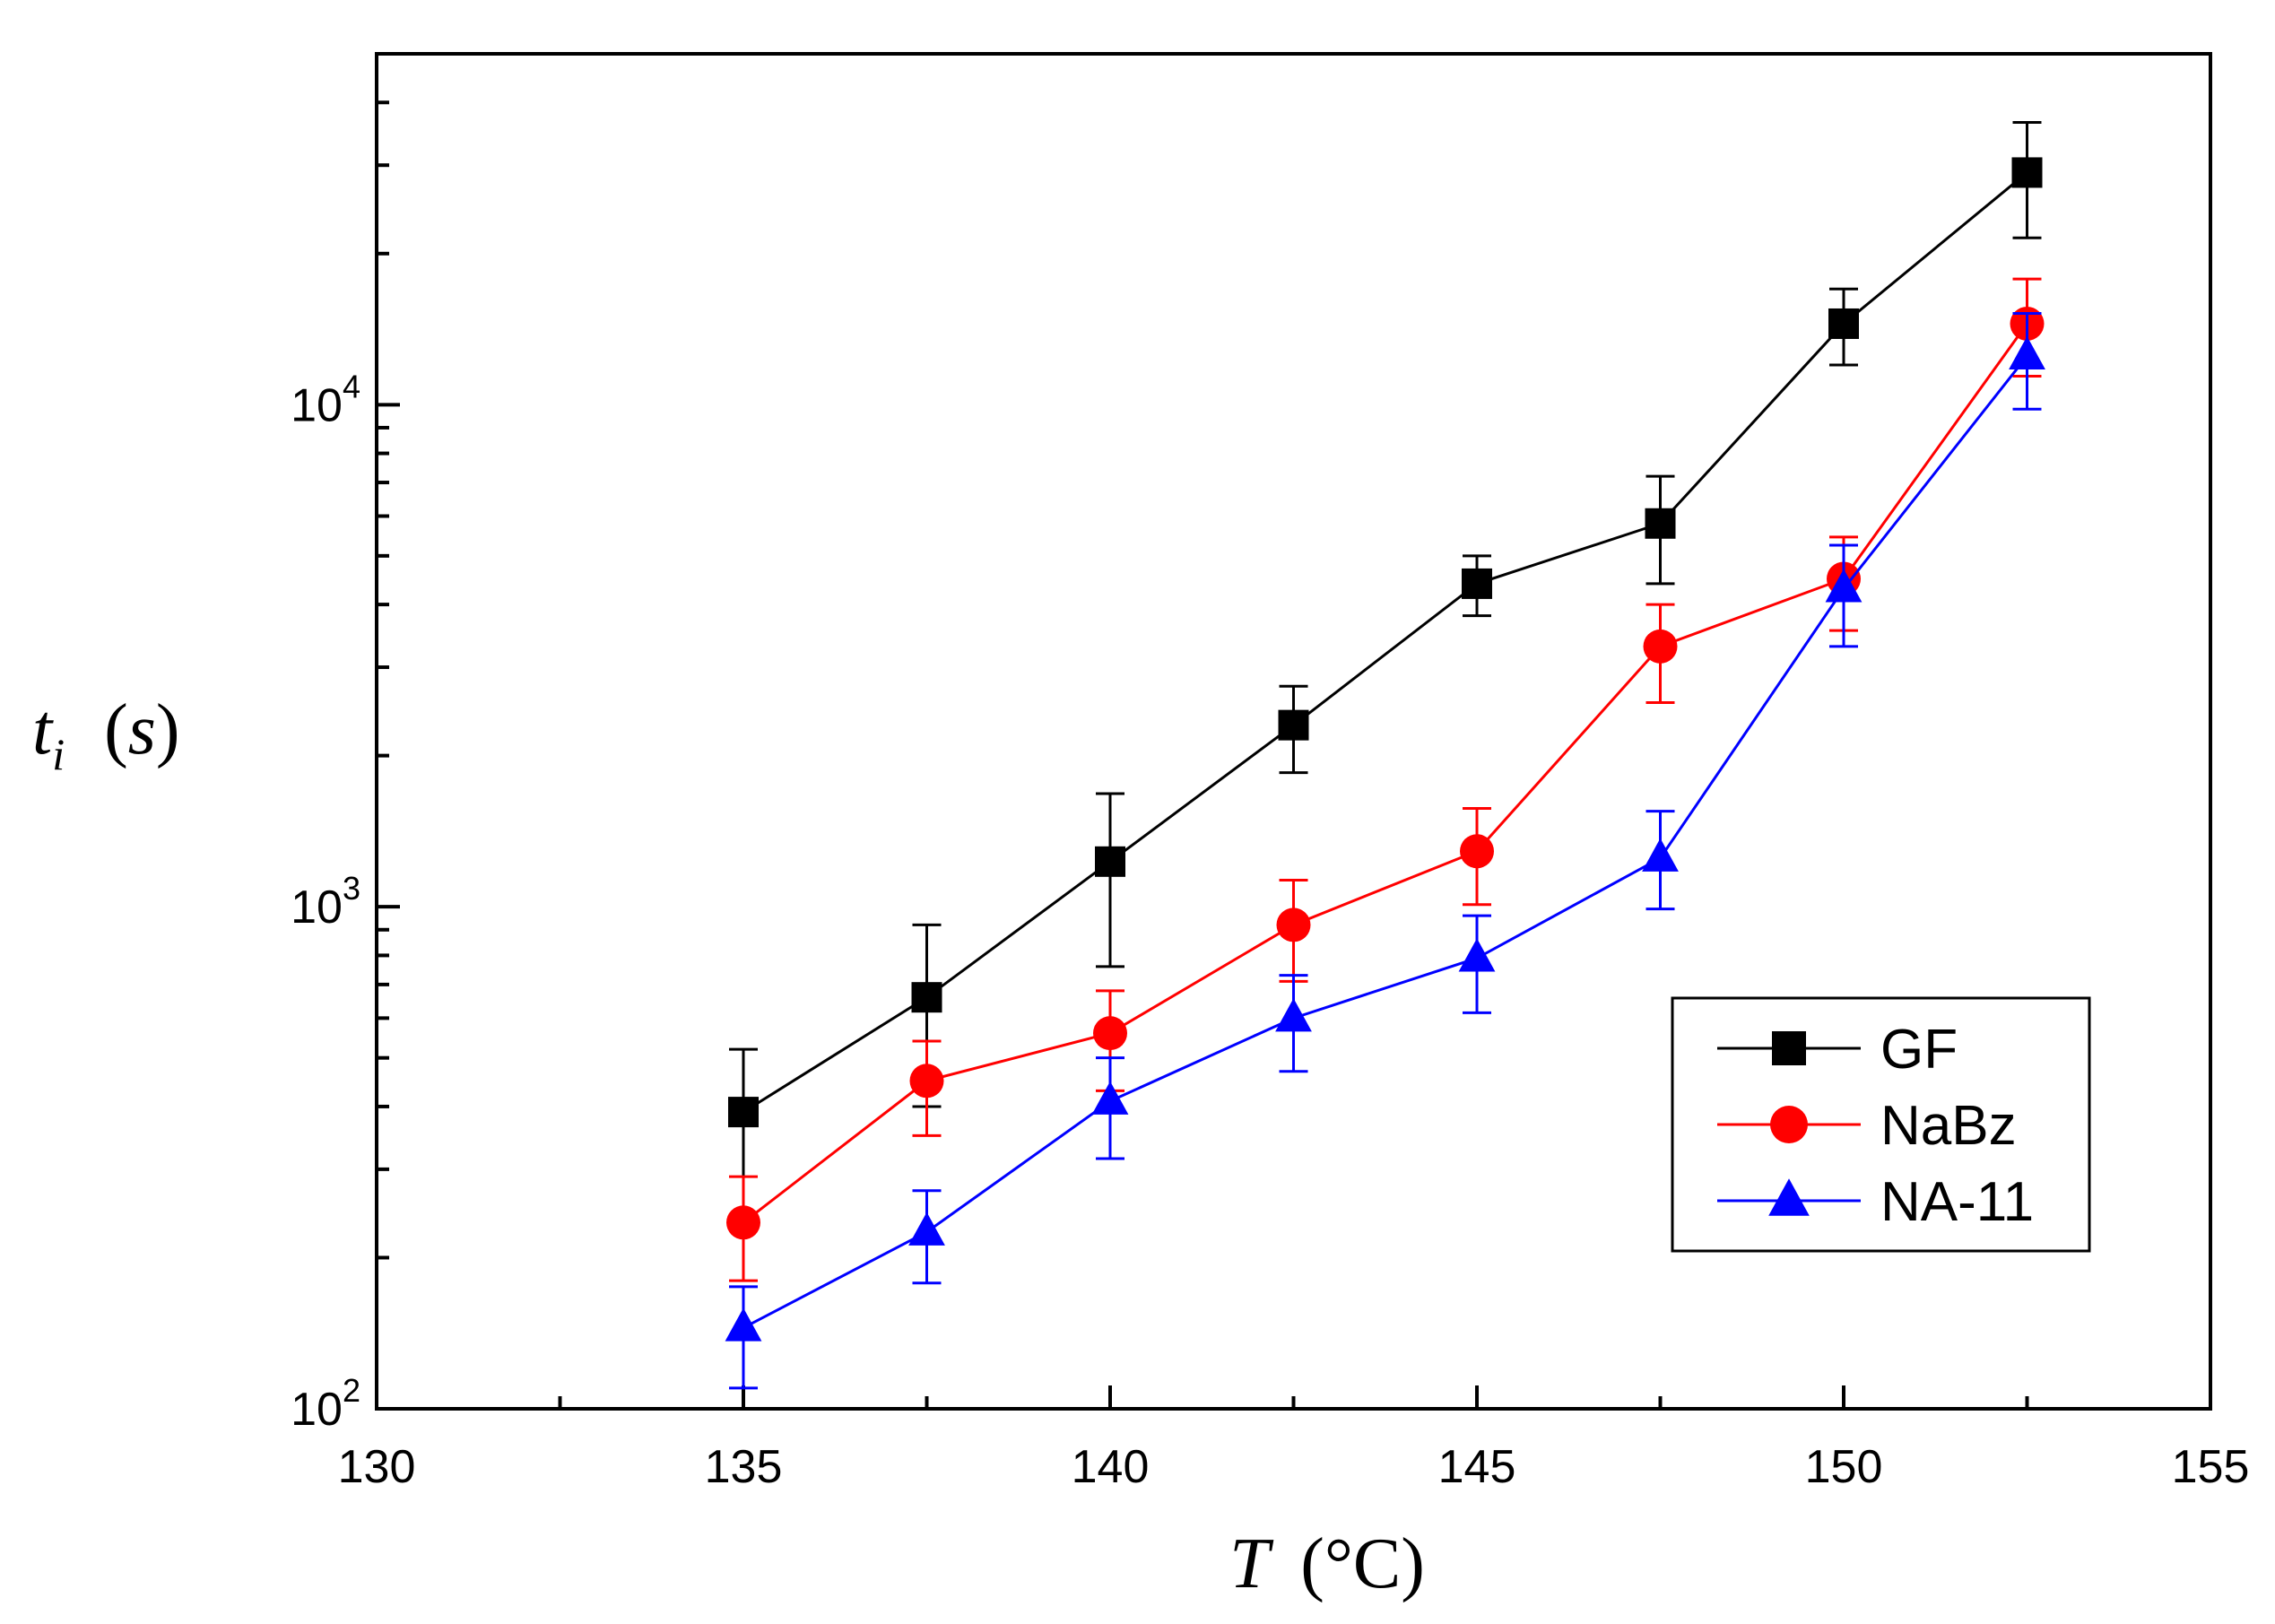 This screenshot has width=2275, height=1624. What do you see at coordinates (1111, 1467) in the screenshot?
I see `x-tick-label: 140` at bounding box center [1111, 1467].